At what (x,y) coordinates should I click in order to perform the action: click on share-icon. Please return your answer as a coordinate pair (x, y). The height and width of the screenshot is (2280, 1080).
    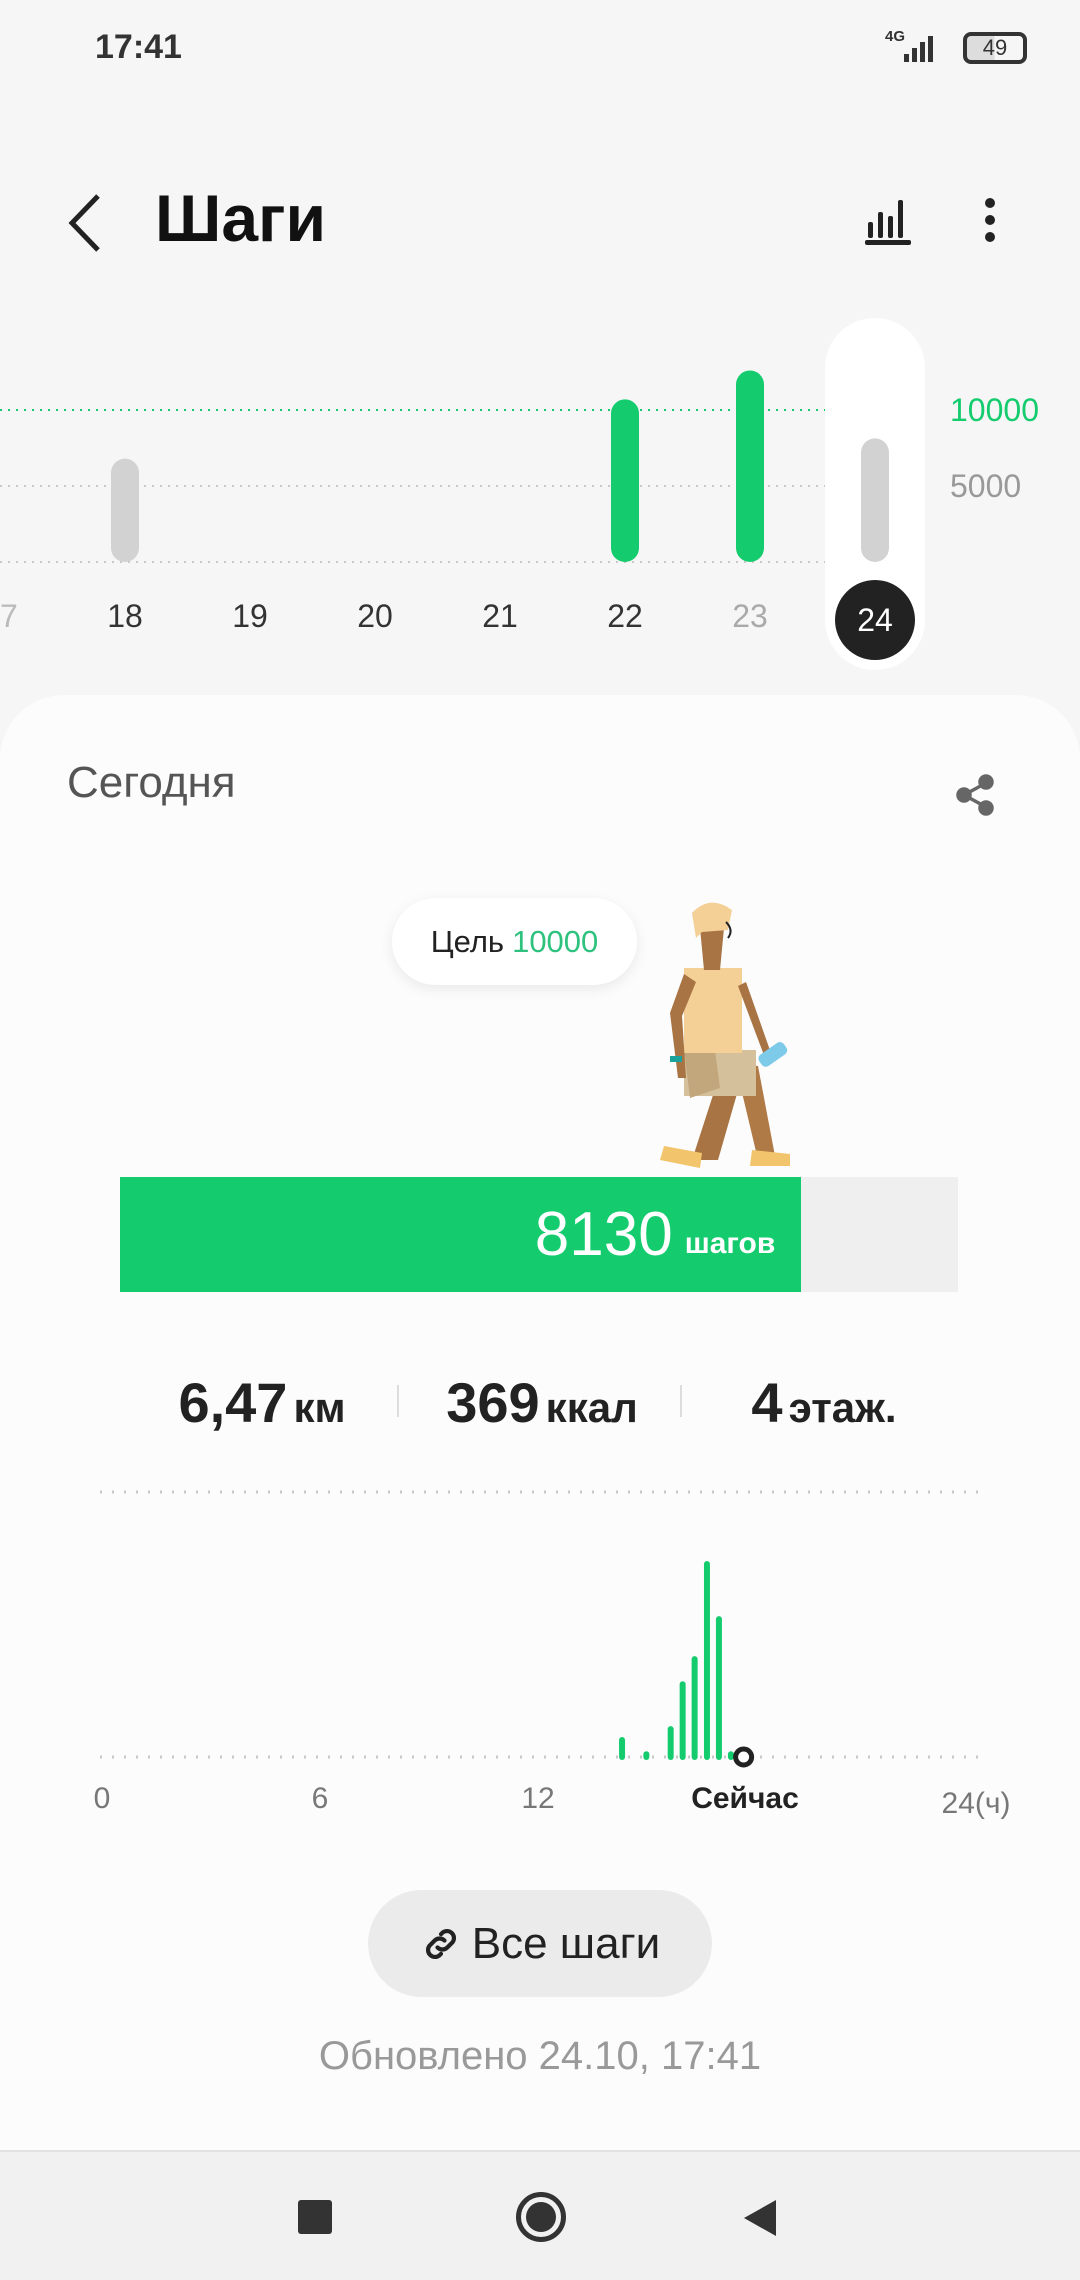
    Looking at the image, I should click on (975, 795).